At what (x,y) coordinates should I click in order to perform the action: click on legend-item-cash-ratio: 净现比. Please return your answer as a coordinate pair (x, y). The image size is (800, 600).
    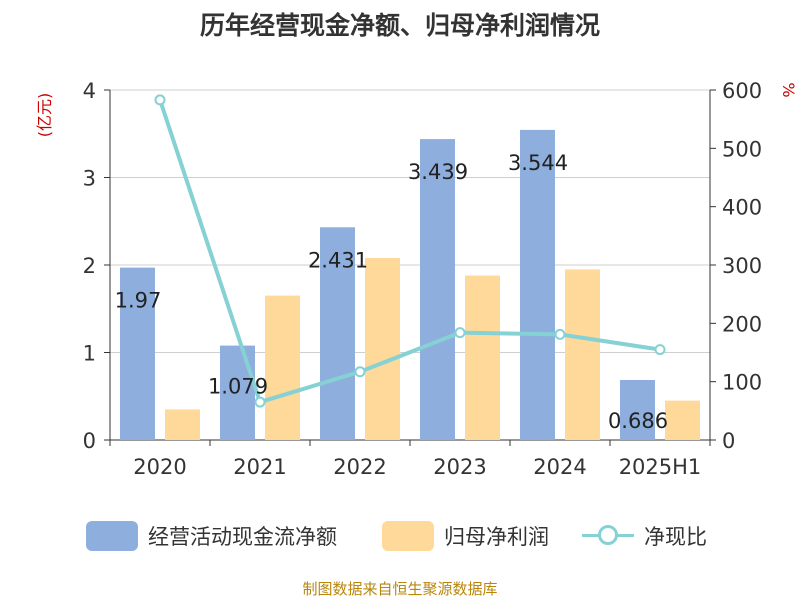
    Looking at the image, I should click on (644, 536).